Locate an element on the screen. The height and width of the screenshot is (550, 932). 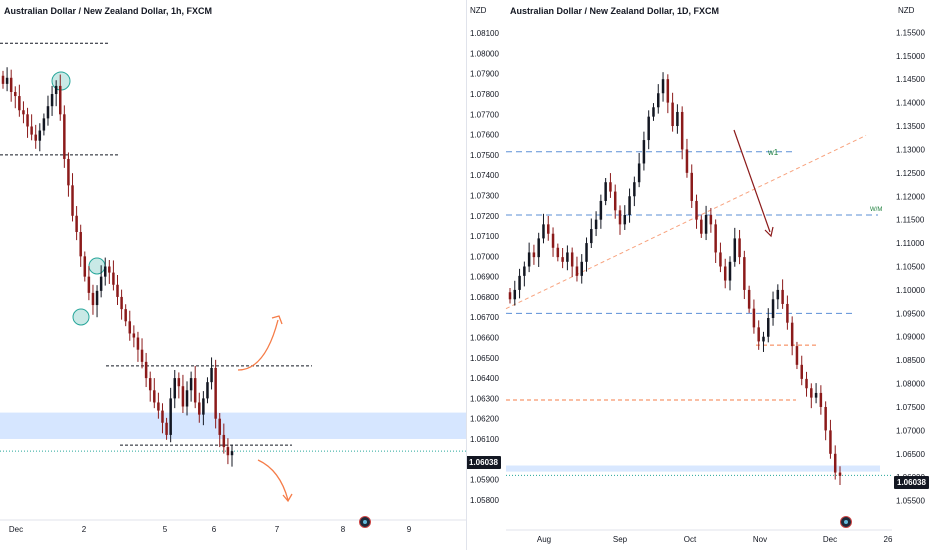
x-tick-label: 6 is located at coordinates (214, 529).